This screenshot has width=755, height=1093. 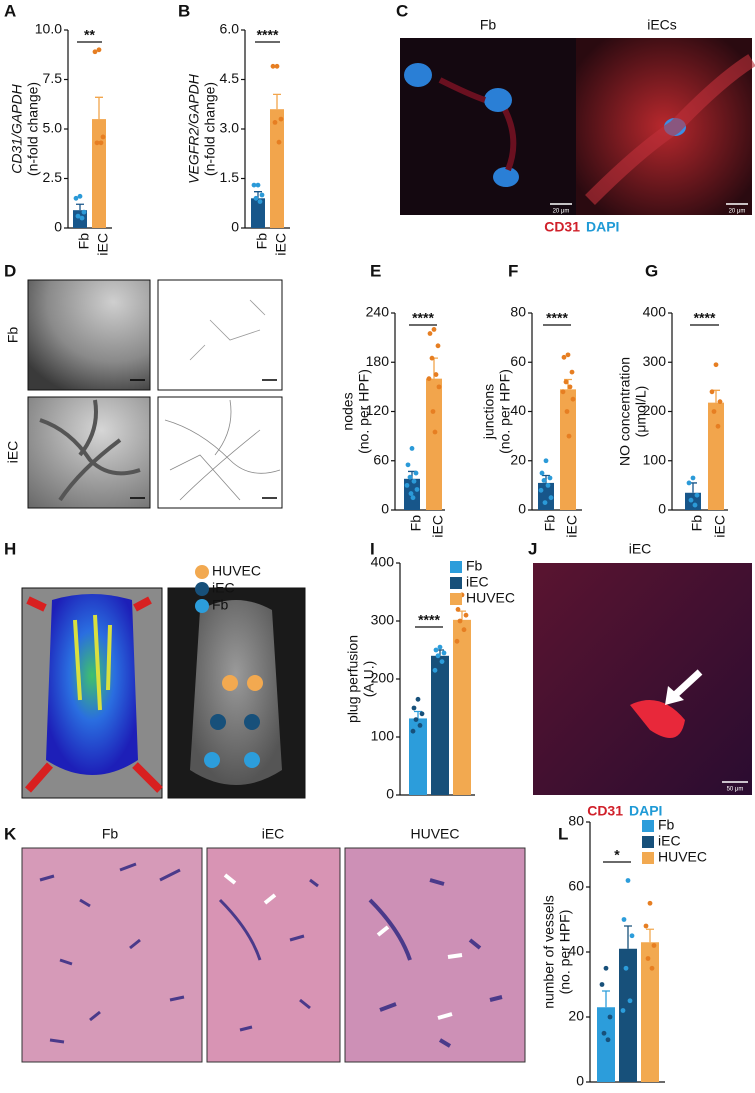 I want to click on column-label: Fb, so click(x=110, y=834).